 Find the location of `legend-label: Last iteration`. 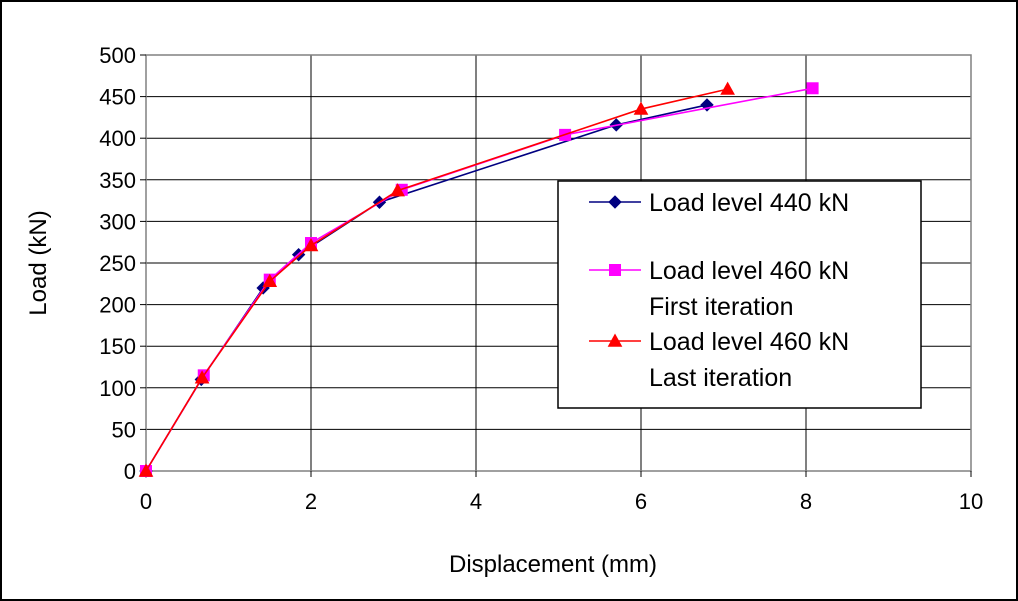

legend-label: Last iteration is located at coordinates (720, 378).